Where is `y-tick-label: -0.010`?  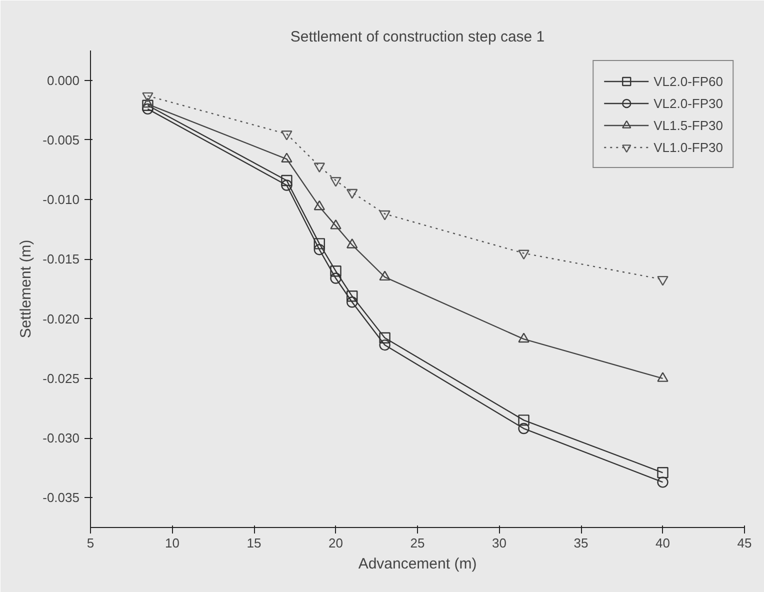
y-tick-label: -0.010 is located at coordinates (61, 200).